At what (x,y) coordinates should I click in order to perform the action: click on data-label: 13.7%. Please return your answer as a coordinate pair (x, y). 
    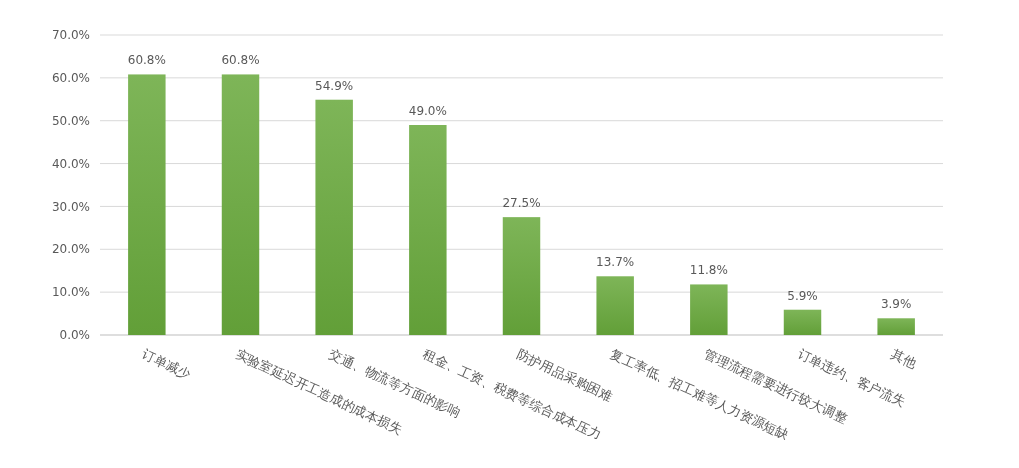
    Looking at the image, I should click on (615, 262).